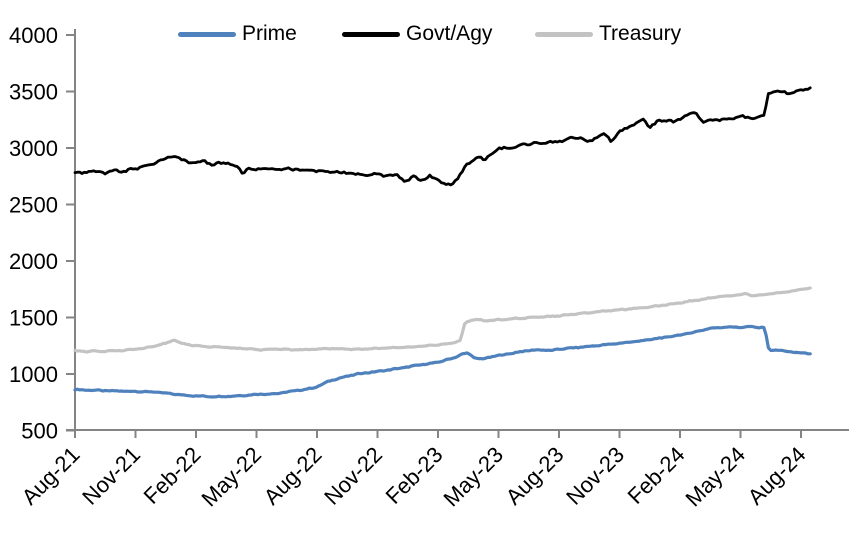  Describe the element at coordinates (231, 477) in the screenshot. I see `x-tick-label: May-22` at that location.